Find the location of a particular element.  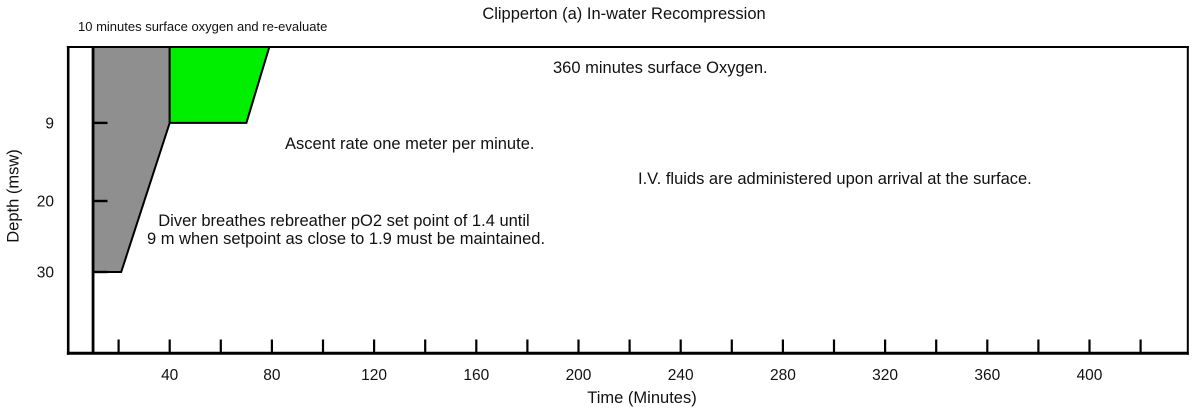

high-setpoint-phase-green is located at coordinates (219, 85).